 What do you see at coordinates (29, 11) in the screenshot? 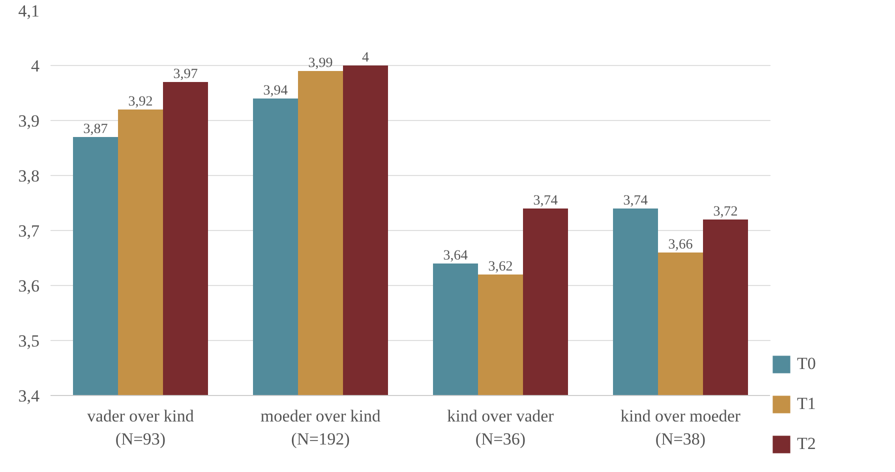
I see `y-tick-label: 4,1` at bounding box center [29, 11].